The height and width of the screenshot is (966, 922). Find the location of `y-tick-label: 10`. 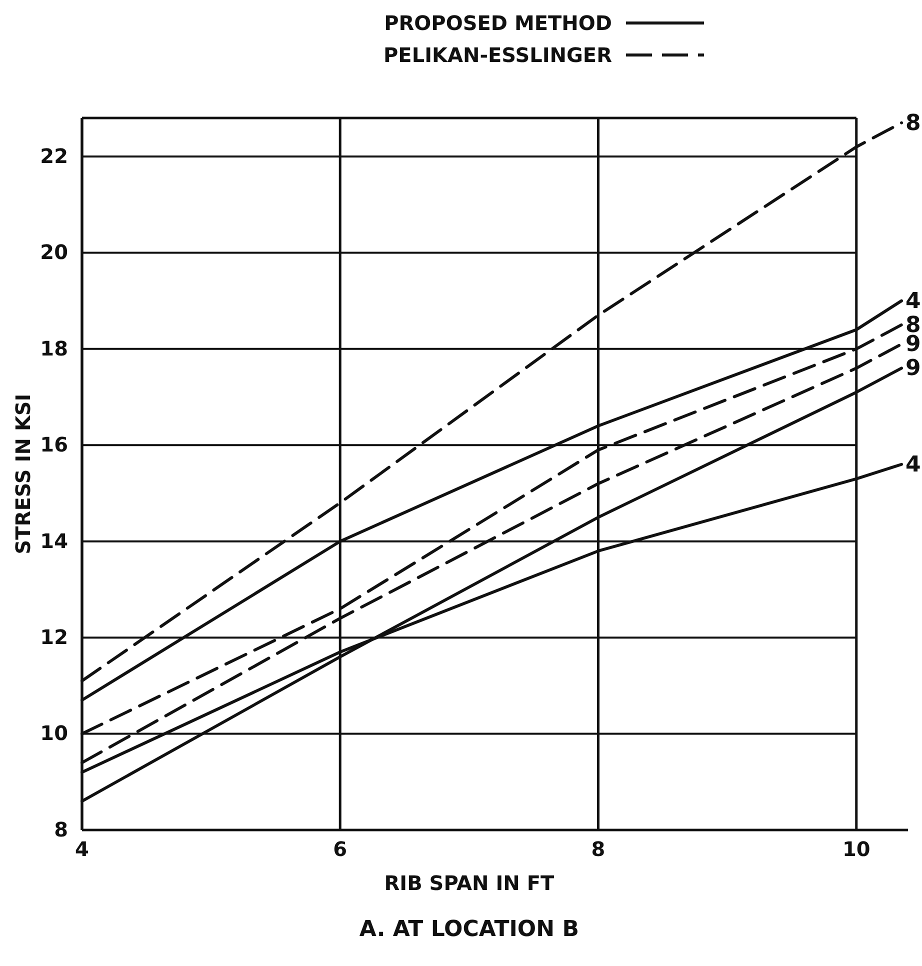

y-tick-label: 10 is located at coordinates (54, 733).